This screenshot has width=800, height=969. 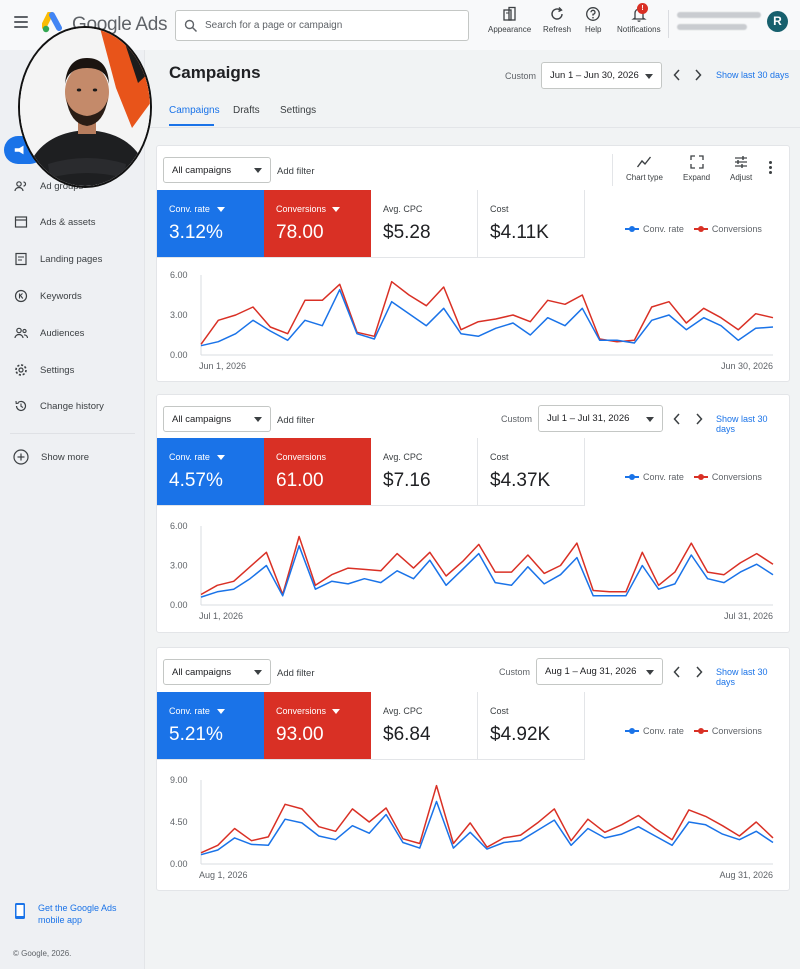 I want to click on sidebar-item-keywords: Keywords, so click(x=72, y=296).